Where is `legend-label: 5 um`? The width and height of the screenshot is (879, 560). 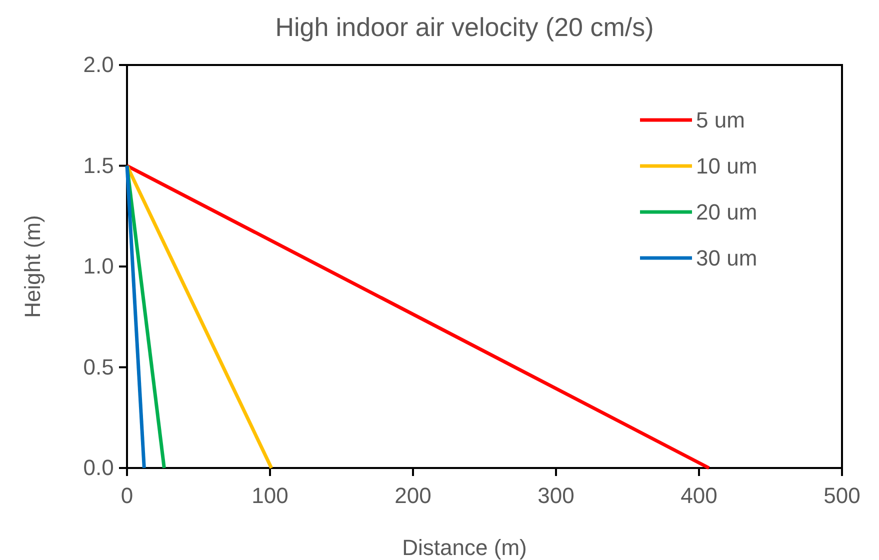
legend-label: 5 um is located at coordinates (720, 120).